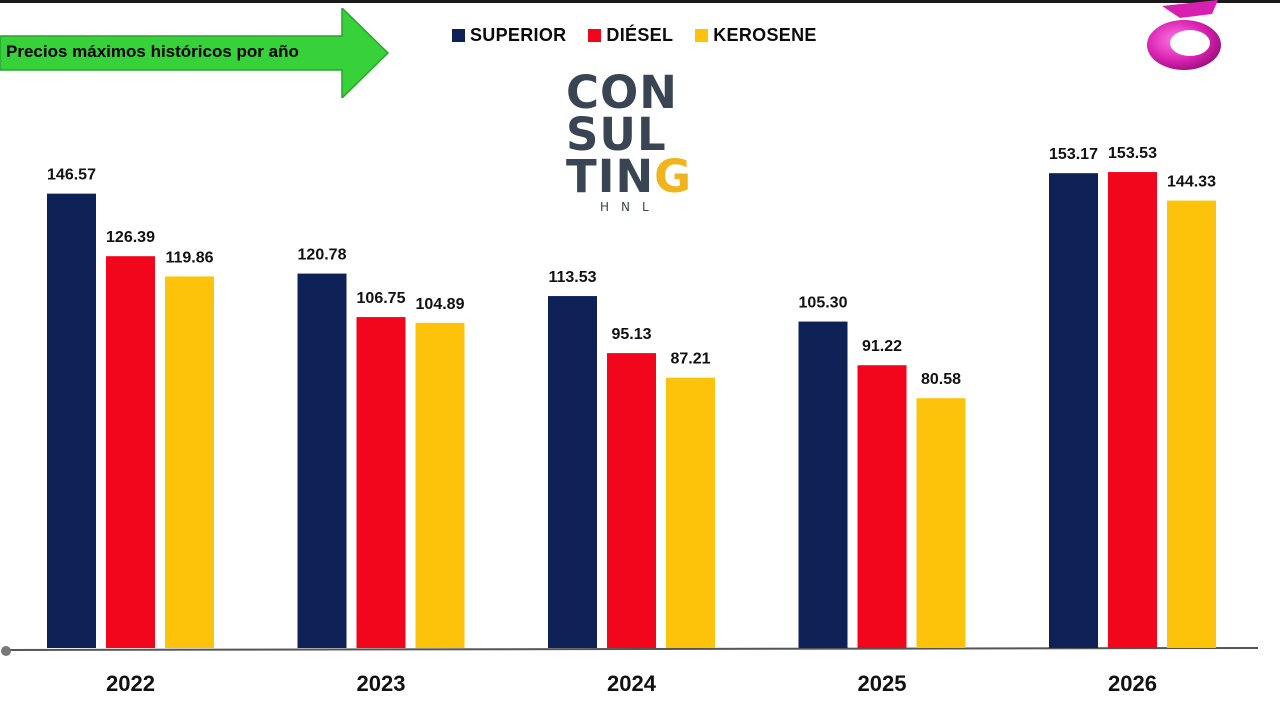 The image size is (1280, 720). What do you see at coordinates (632, 683) in the screenshot?
I see `category-label-2024: 2024` at bounding box center [632, 683].